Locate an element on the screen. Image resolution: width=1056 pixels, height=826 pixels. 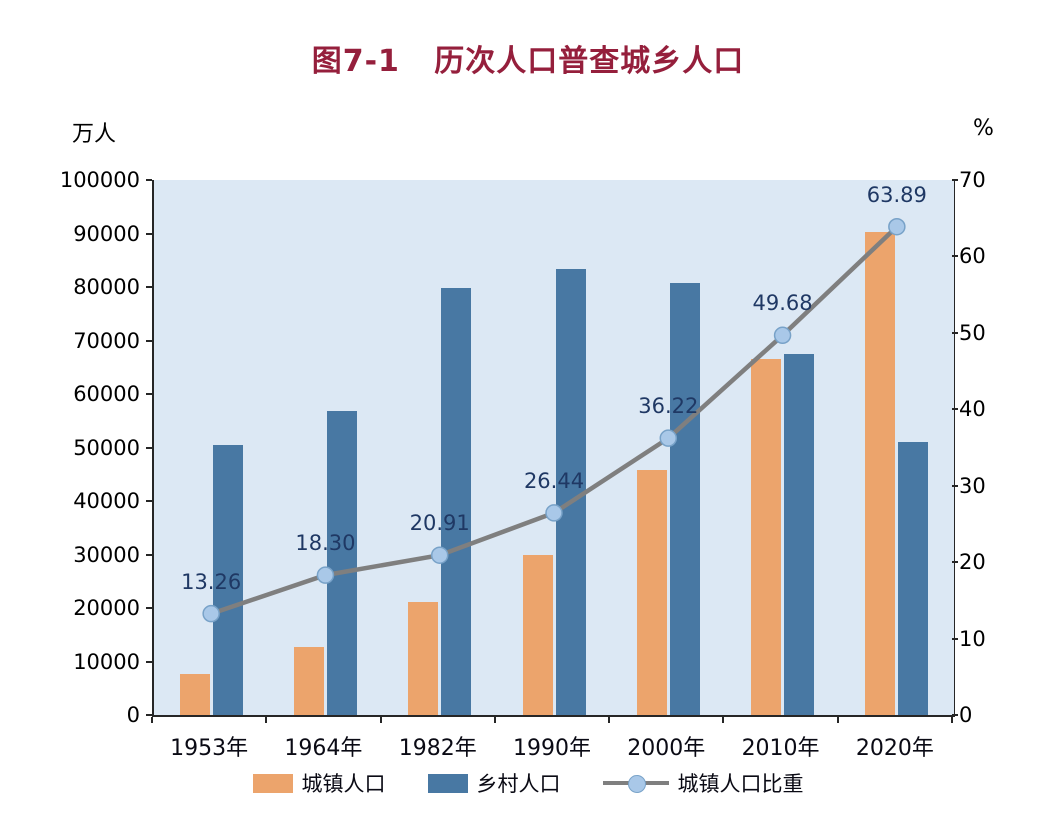
bar-urban-1953年 is located at coordinates (194, 694).